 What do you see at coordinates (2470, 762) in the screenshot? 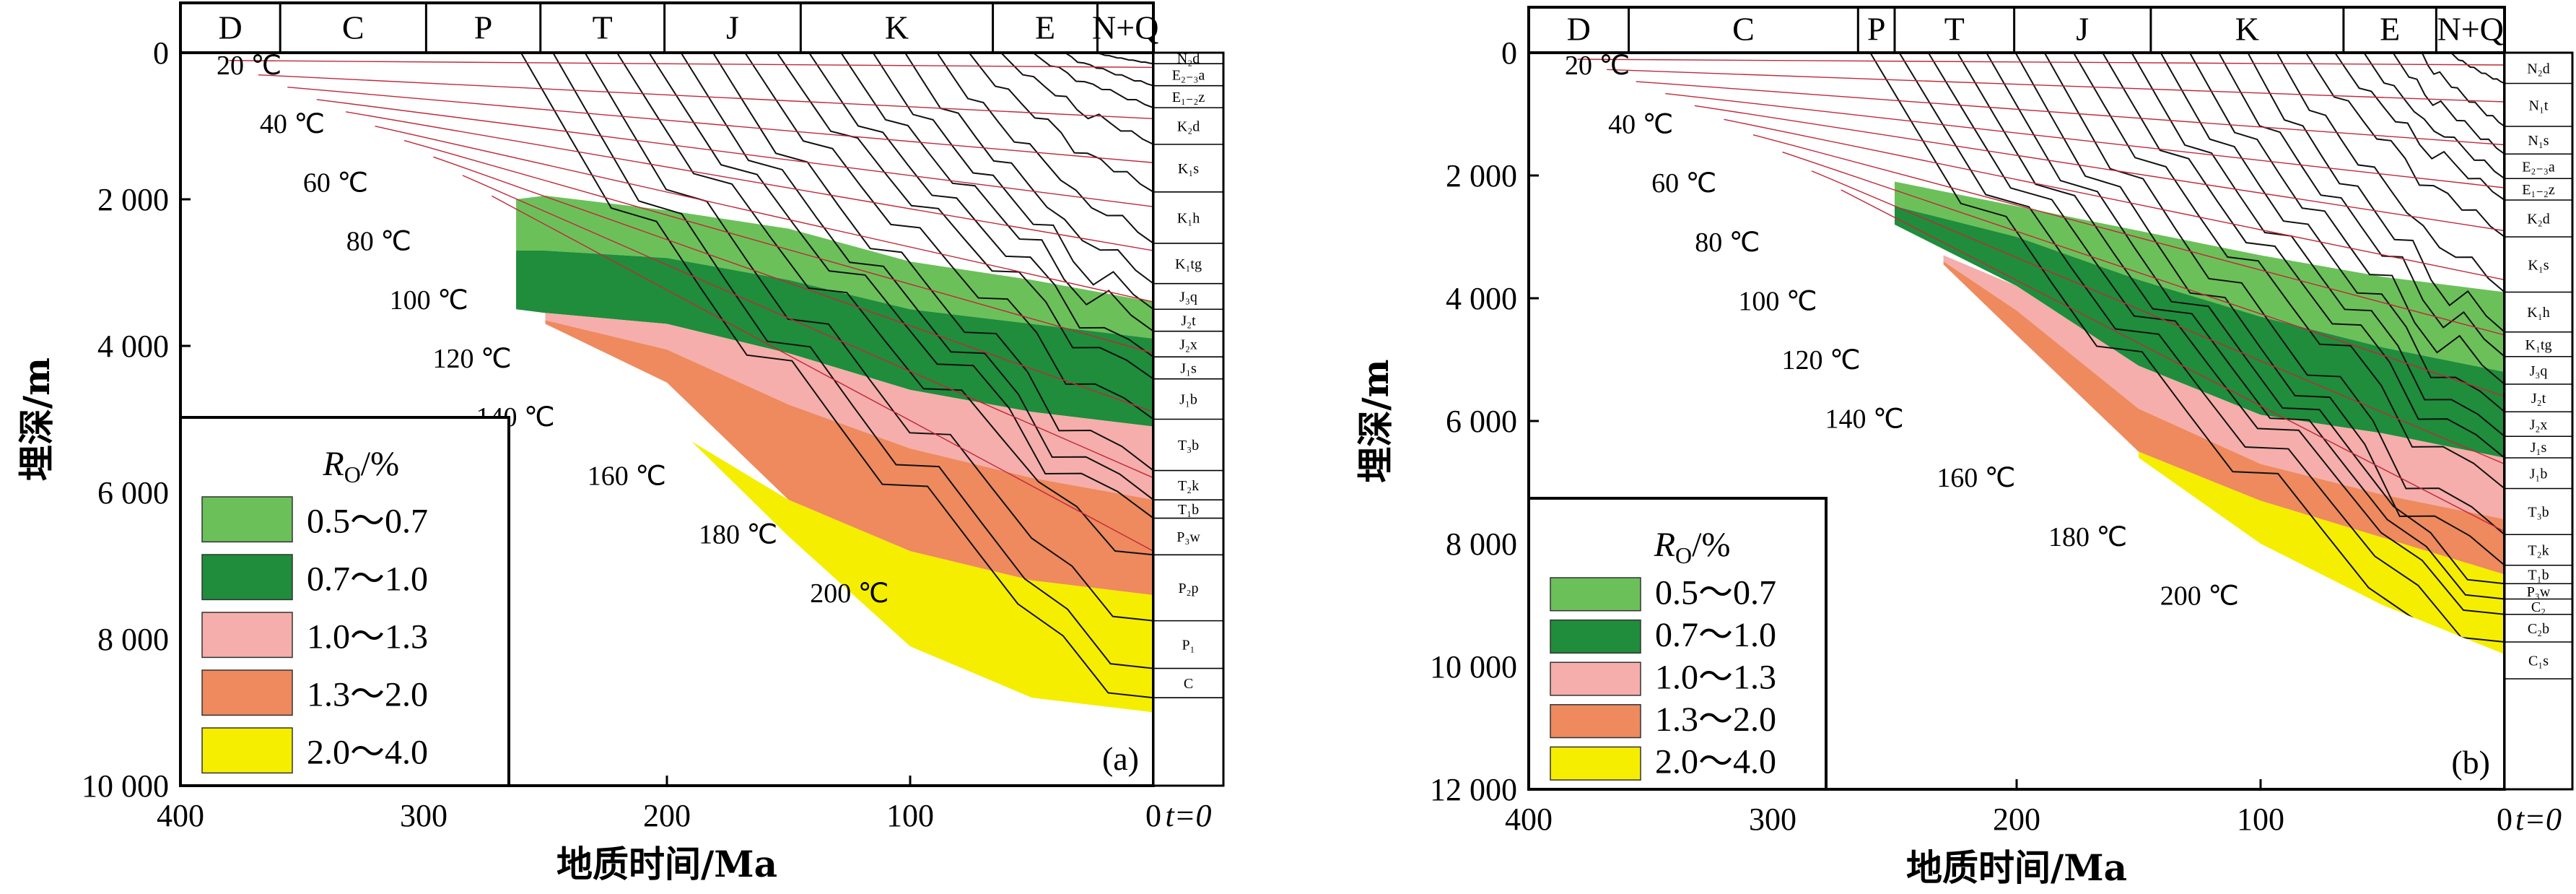
I see `panel-label: (b)` at bounding box center [2470, 762].